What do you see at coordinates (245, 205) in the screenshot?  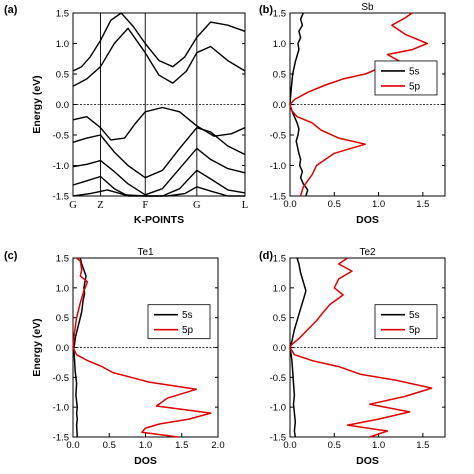 I see `k-point-label: L` at bounding box center [245, 205].